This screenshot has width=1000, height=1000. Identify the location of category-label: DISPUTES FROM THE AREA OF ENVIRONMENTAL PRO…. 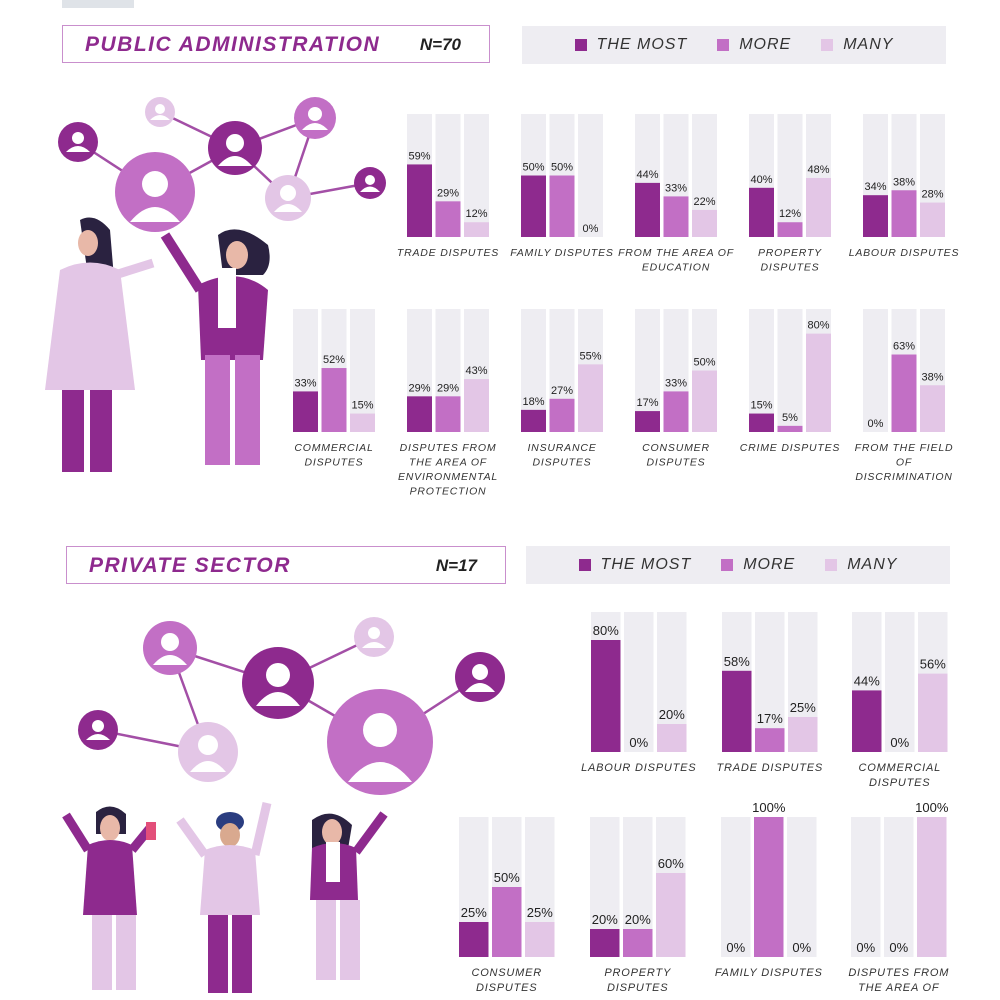
(448, 470).